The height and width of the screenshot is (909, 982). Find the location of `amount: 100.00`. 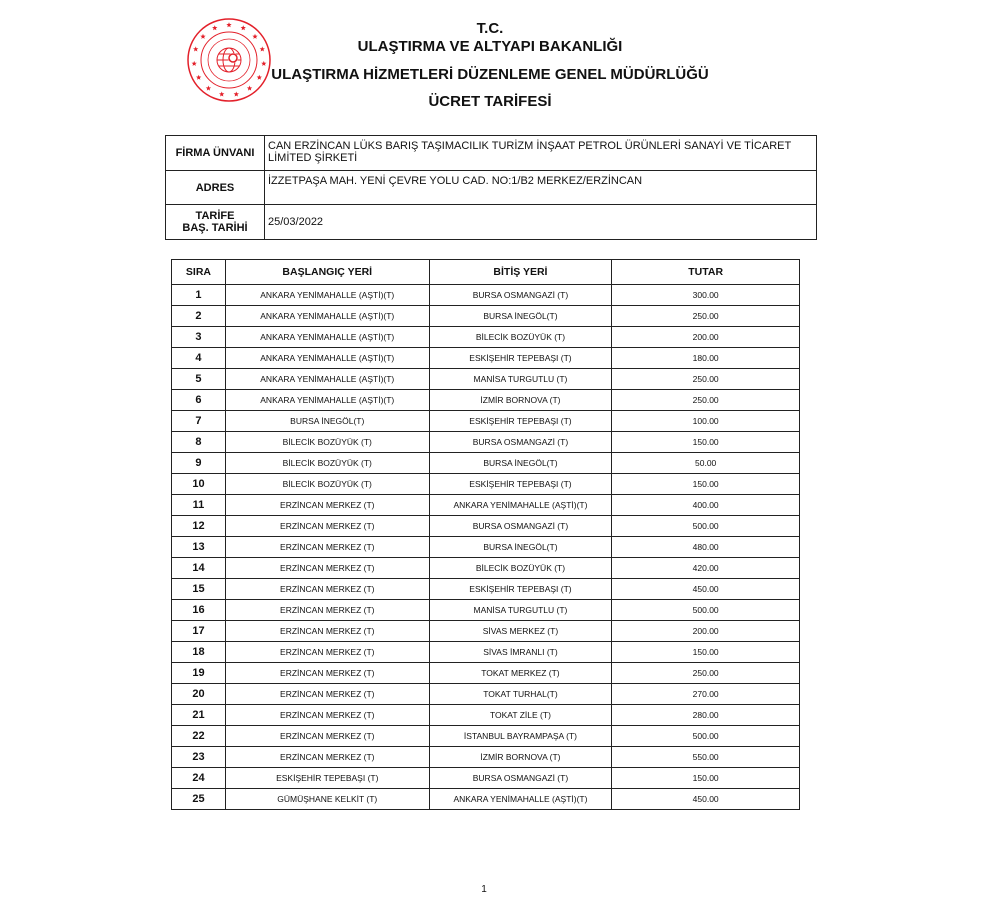

amount: 100.00 is located at coordinates (705, 421).